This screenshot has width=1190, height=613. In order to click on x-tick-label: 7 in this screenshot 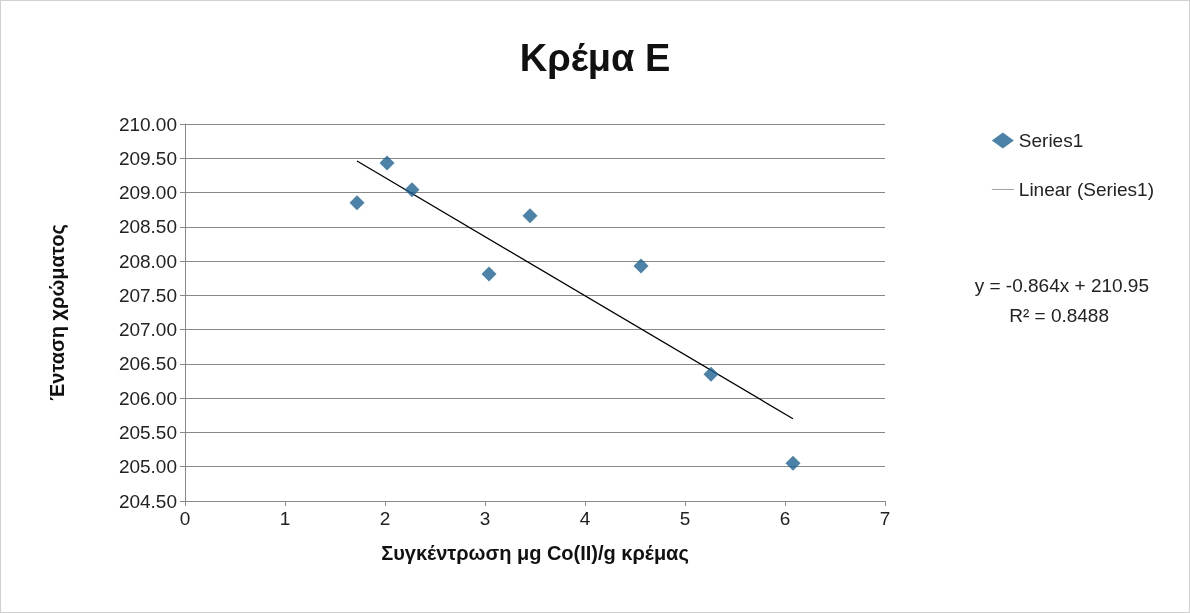, I will do `click(885, 518)`.